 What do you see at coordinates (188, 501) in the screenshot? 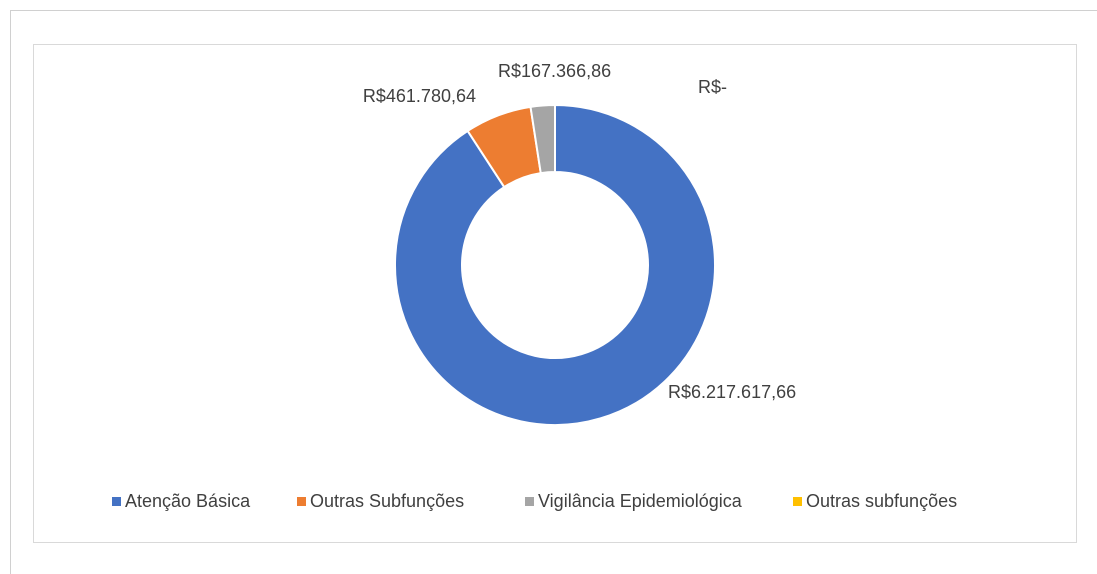
I see `legend-label: Atenção Básica` at bounding box center [188, 501].